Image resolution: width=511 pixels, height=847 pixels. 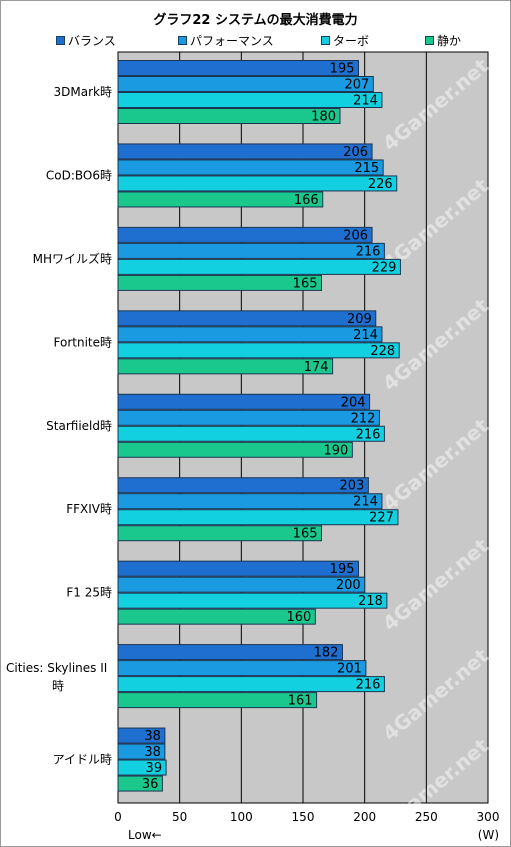 I want to click on x-axis-unit: (W), so click(x=488, y=835).